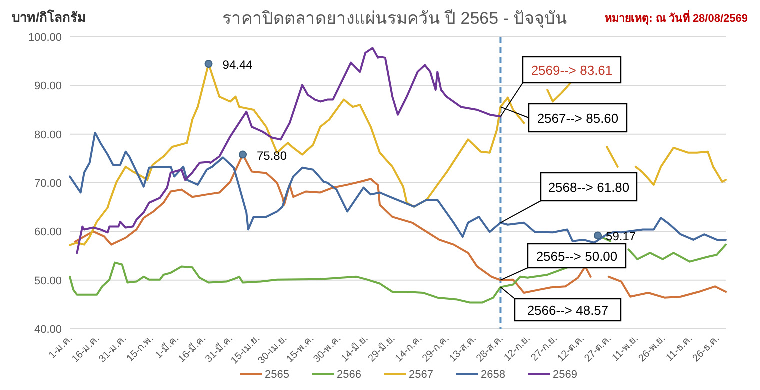 The height and width of the screenshot is (390, 760). Describe the element at coordinates (676, 18) in the screenshot. I see `text: หมายเหตุ: ณ วันที่ 28/08/2569` at that location.